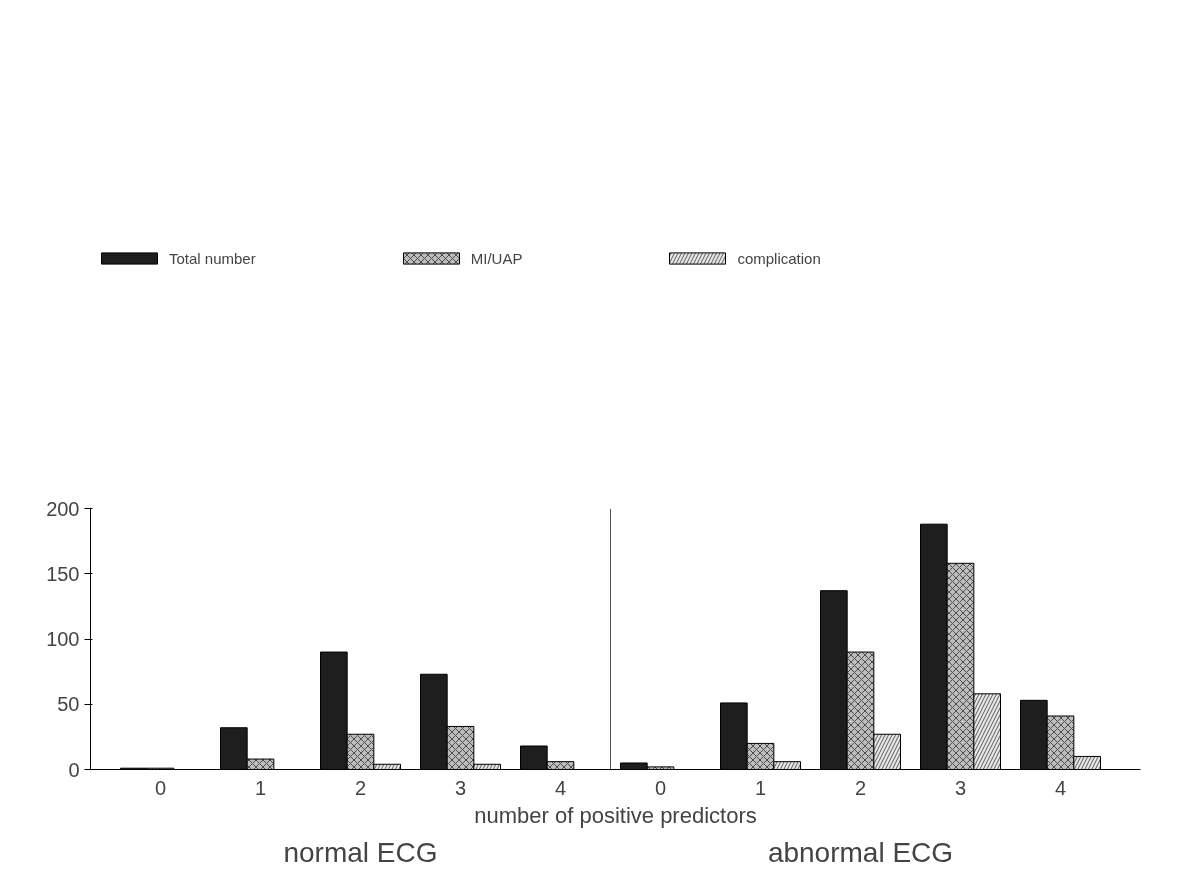  Describe the element at coordinates (68, 704) in the screenshot. I see `y-tick-label: 50` at that location.